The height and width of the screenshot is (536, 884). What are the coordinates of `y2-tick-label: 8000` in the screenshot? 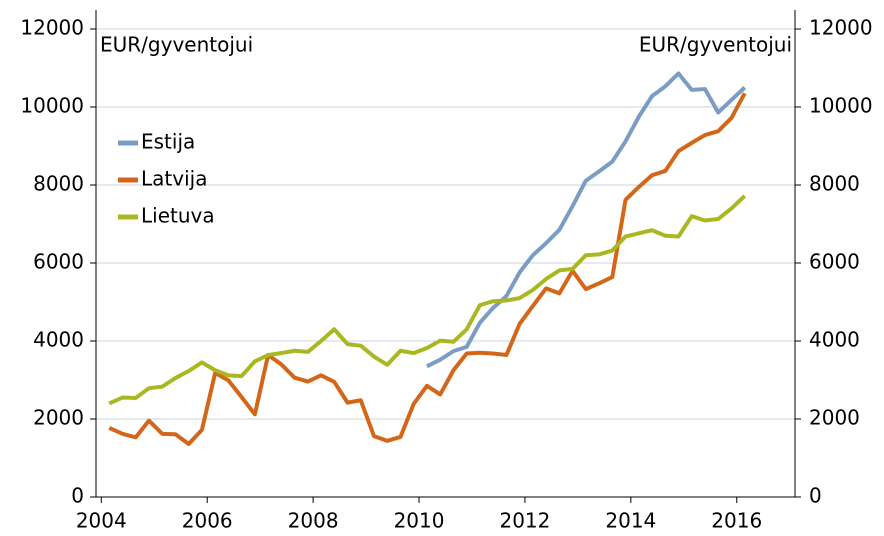 It's located at (834, 184).